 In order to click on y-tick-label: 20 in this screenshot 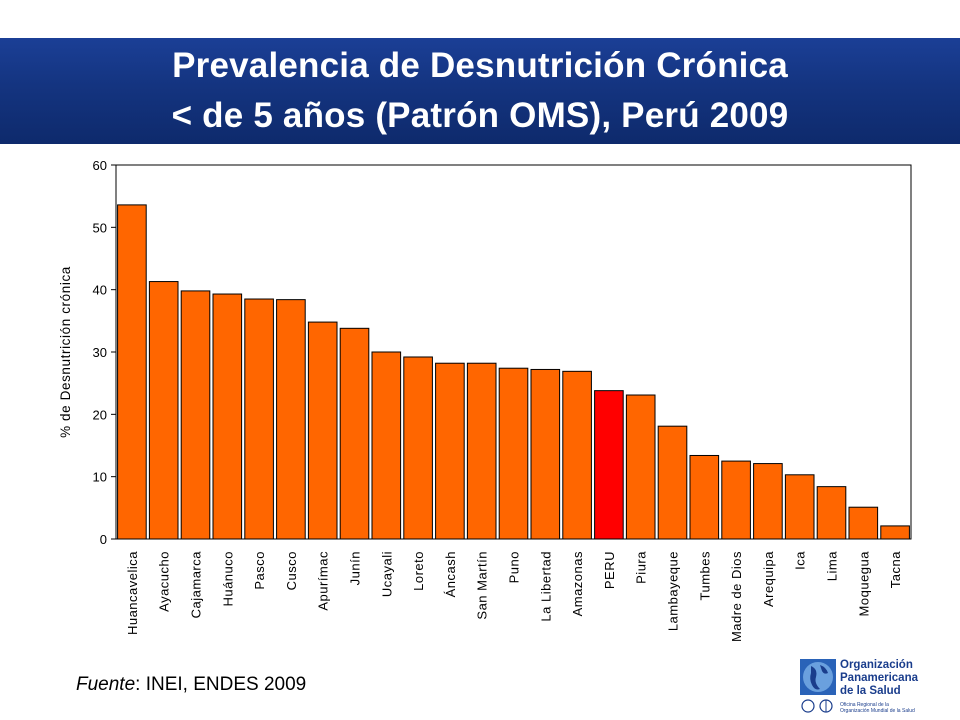, I will do `click(100, 414)`.